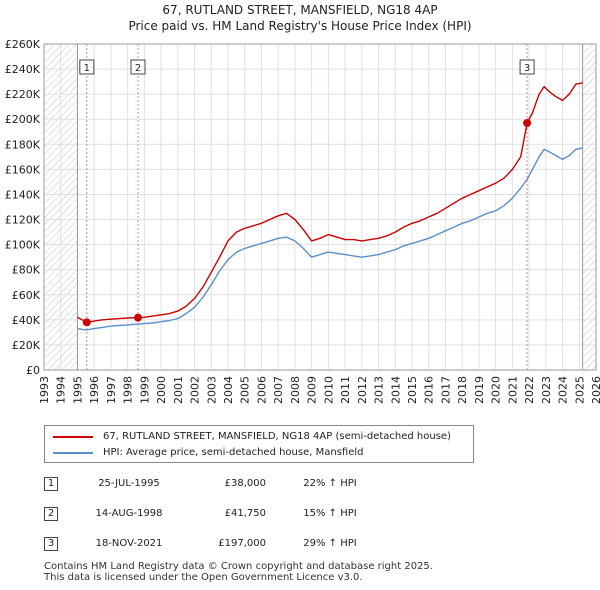 Image resolution: width=600 pixels, height=590 pixels. What do you see at coordinates (61, 390) in the screenshot?
I see `x-tick-label: 1994` at bounding box center [61, 390].